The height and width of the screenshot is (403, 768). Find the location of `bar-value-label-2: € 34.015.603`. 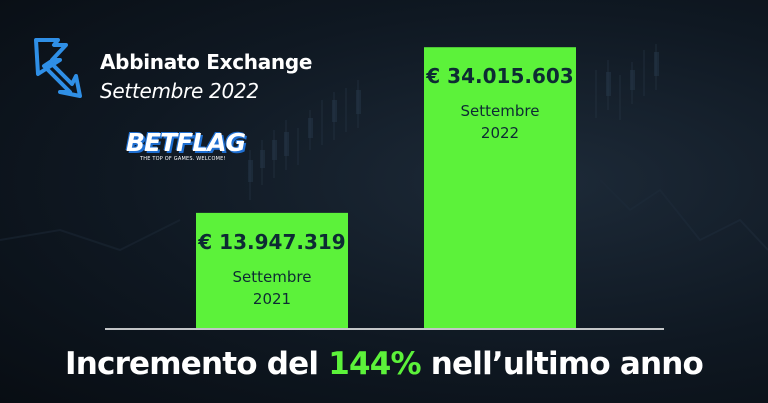

bar-value-label-2: € 34.015.603 is located at coordinates (499, 76).